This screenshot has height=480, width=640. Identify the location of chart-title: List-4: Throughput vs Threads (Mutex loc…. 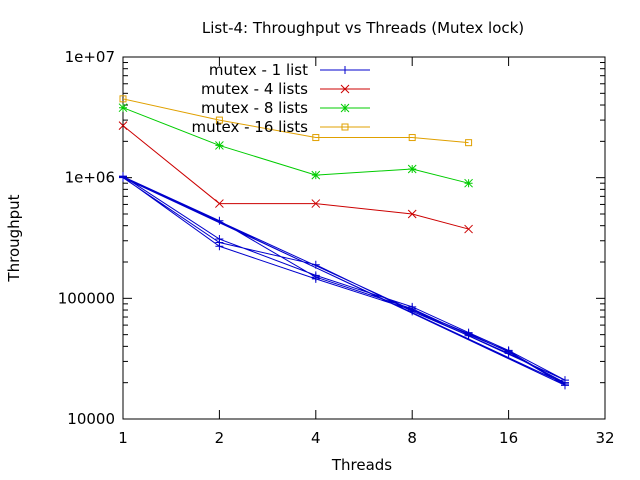
(363, 28).